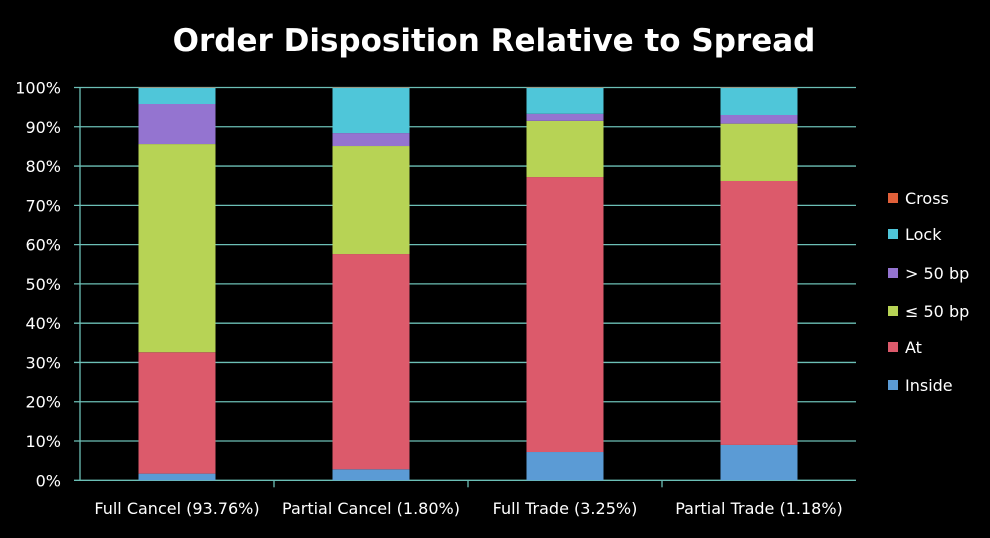  What do you see at coordinates (43, 284) in the screenshot?
I see `y-tick-label: 50%` at bounding box center [43, 284].